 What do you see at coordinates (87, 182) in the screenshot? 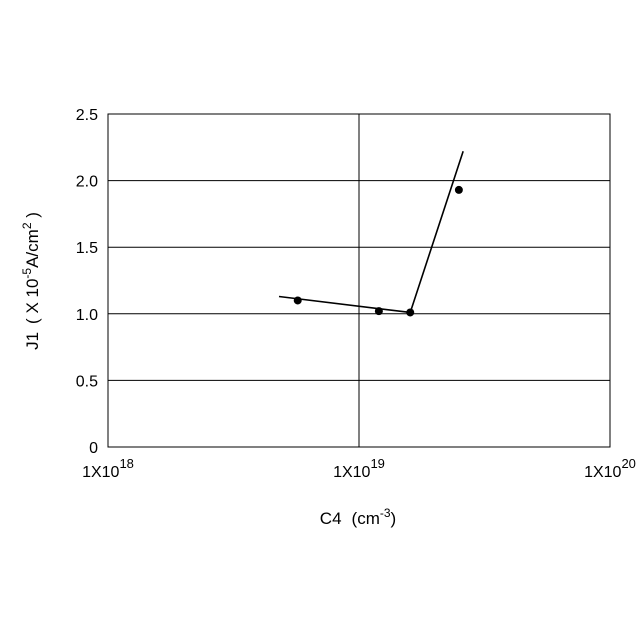
I see `y-tick-label: 2.0` at bounding box center [87, 182].